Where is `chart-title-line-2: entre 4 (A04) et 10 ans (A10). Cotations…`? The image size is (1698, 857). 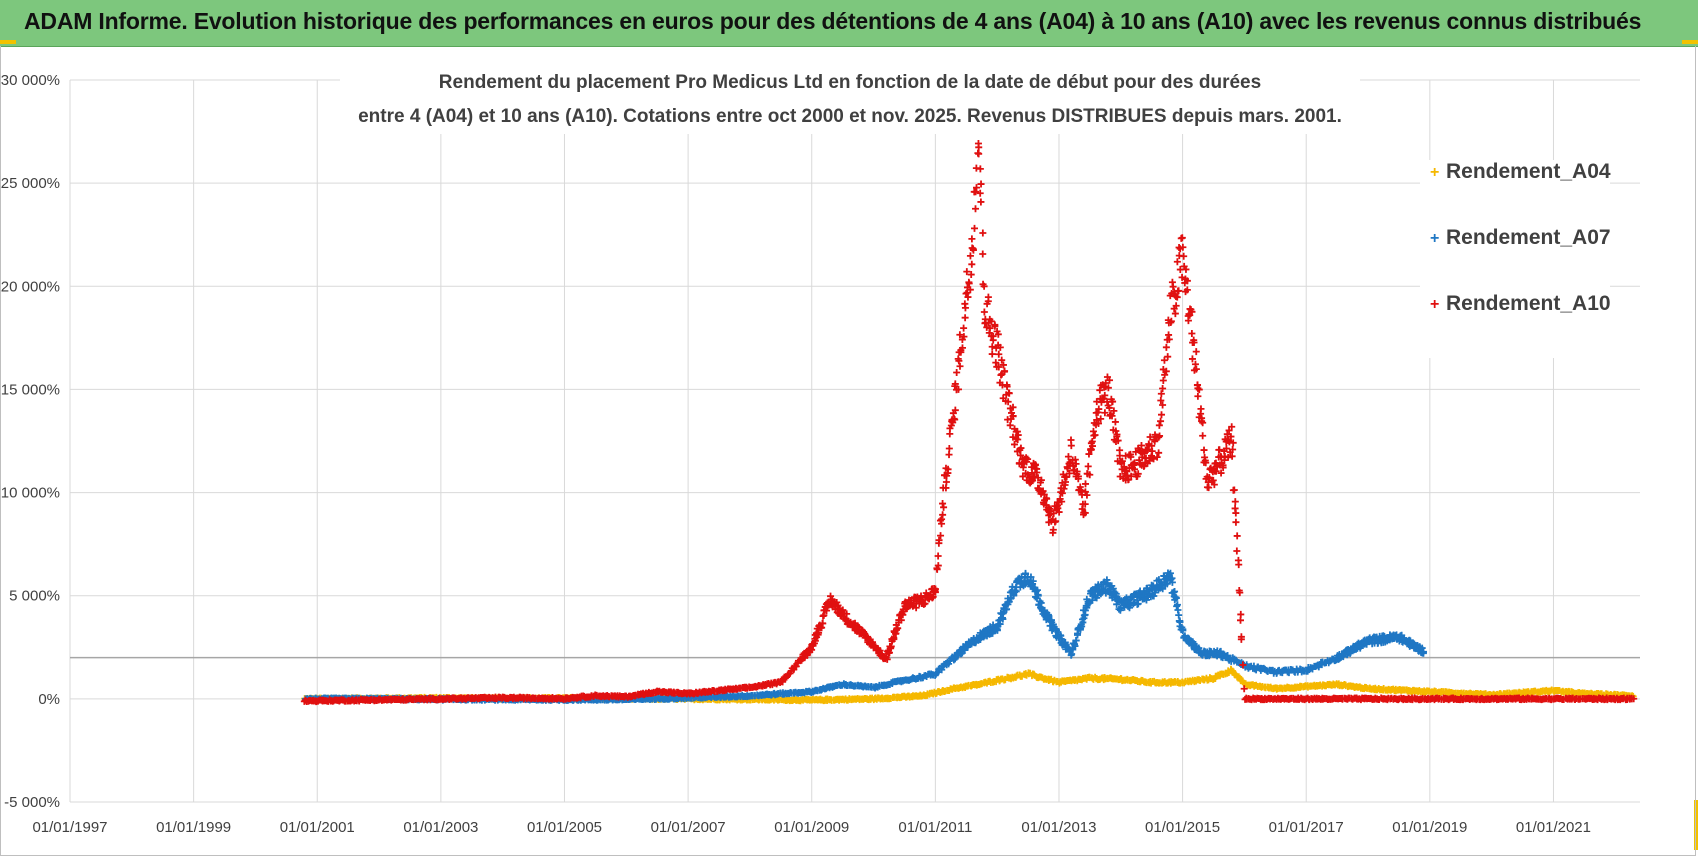
chart-title-line-2: entre 4 (A04) et 10 ans (A10). Cotations… is located at coordinates (850, 116).